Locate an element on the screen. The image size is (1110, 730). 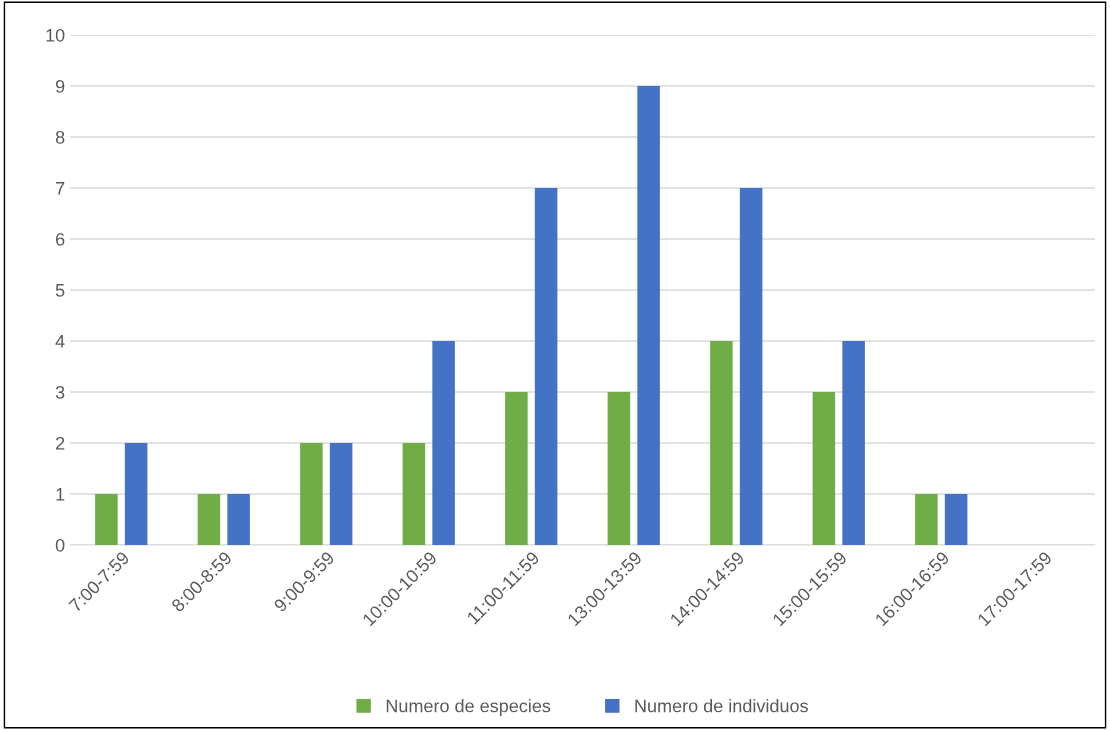
y-tick-label: 3 is located at coordinates (60, 392).